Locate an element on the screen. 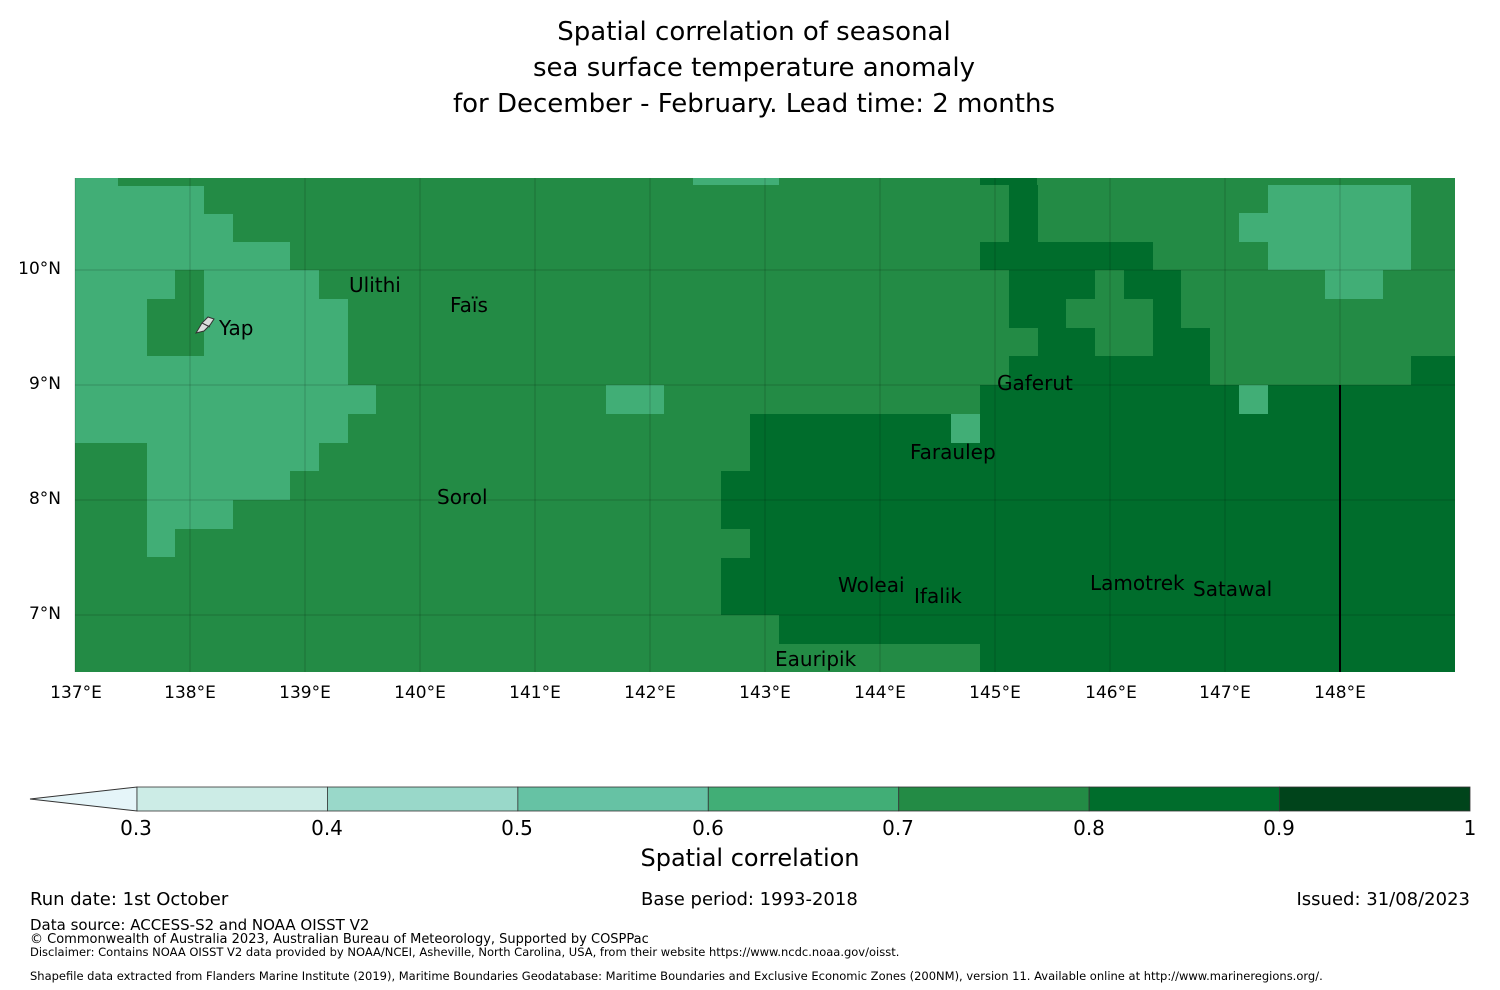 This screenshot has width=1500, height=990. place-sorol: Sorol is located at coordinates (462, 497).